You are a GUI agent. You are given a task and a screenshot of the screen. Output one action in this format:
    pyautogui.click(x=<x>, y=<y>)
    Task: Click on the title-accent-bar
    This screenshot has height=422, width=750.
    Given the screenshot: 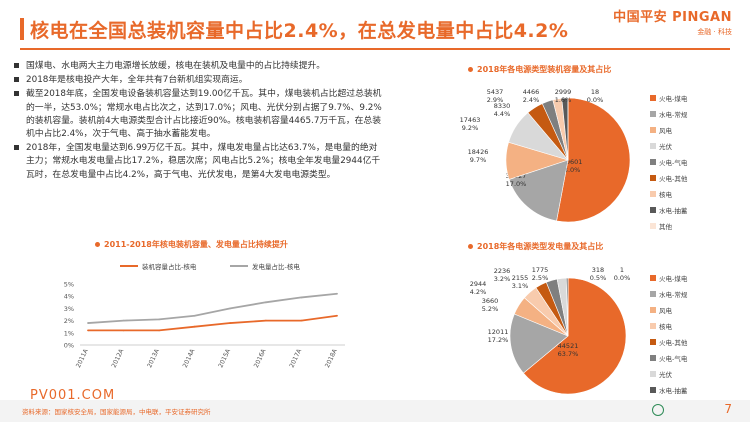 What is the action you would take?
    pyautogui.click(x=22, y=29)
    